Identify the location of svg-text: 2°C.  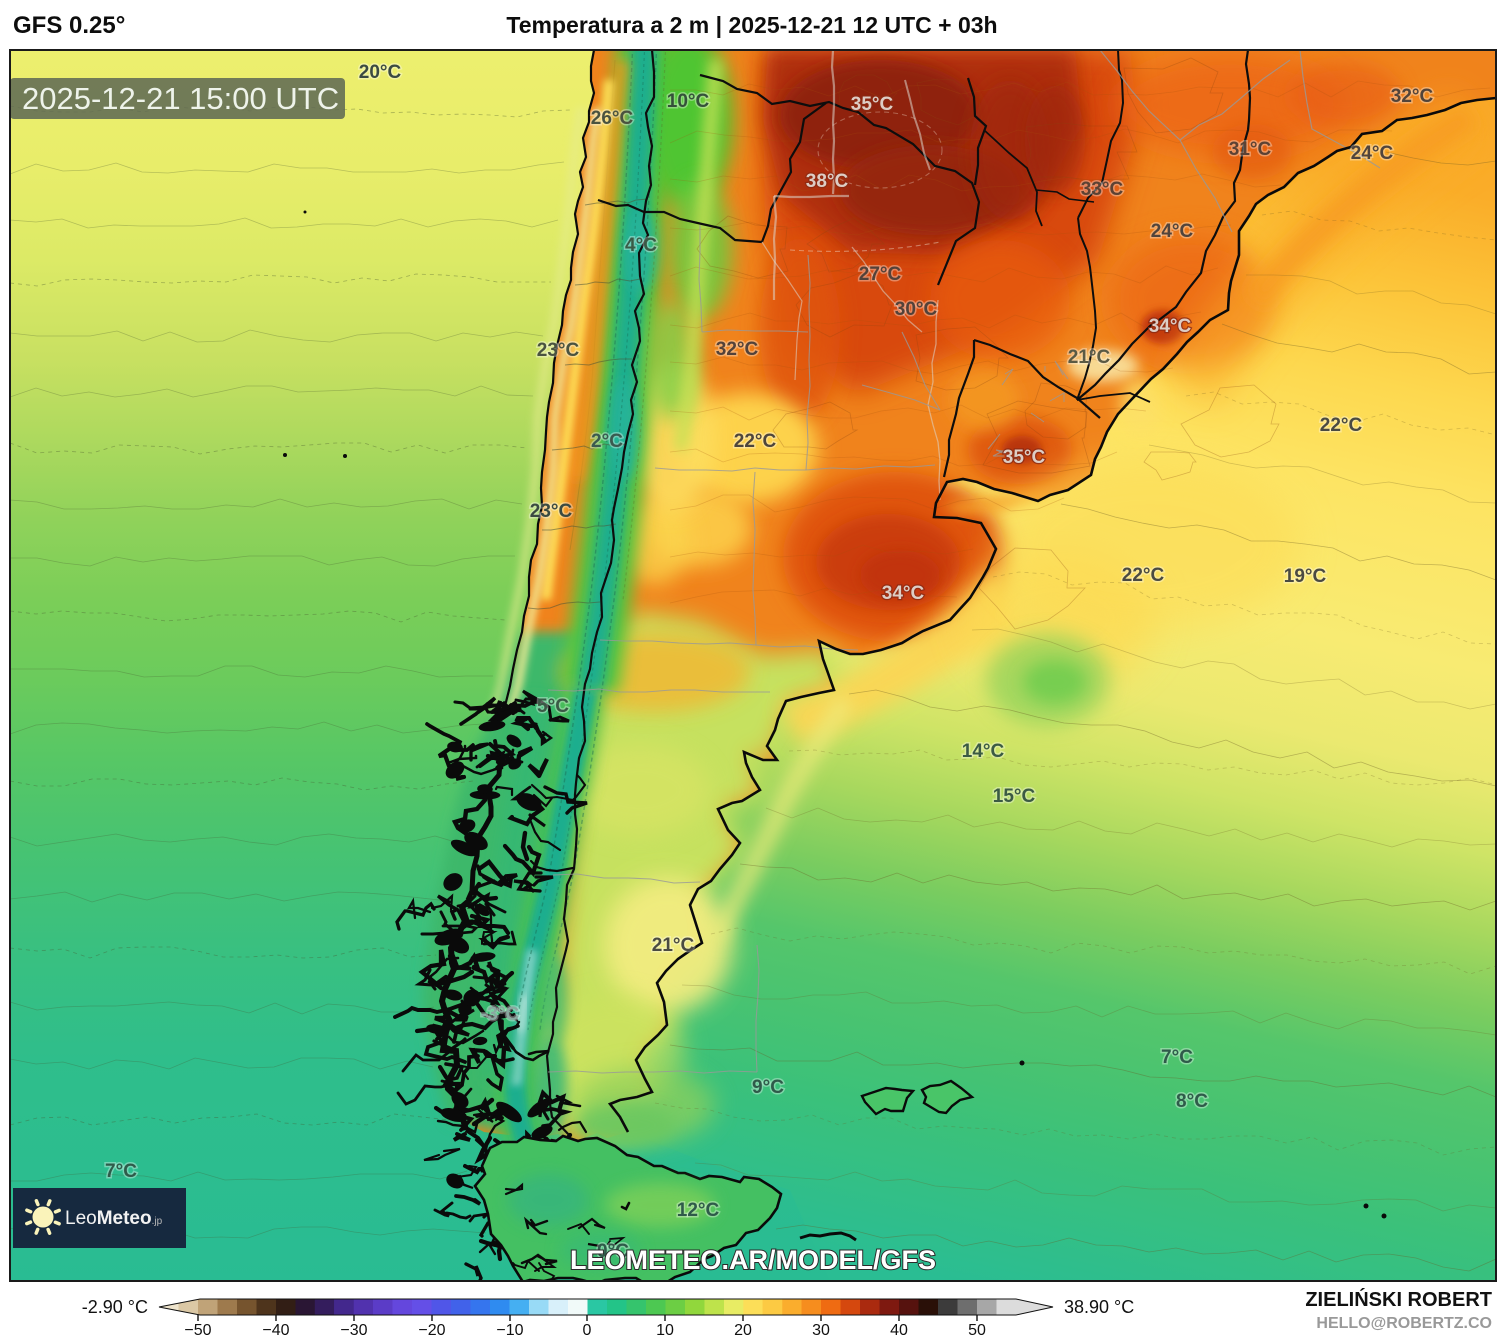
(607, 441).